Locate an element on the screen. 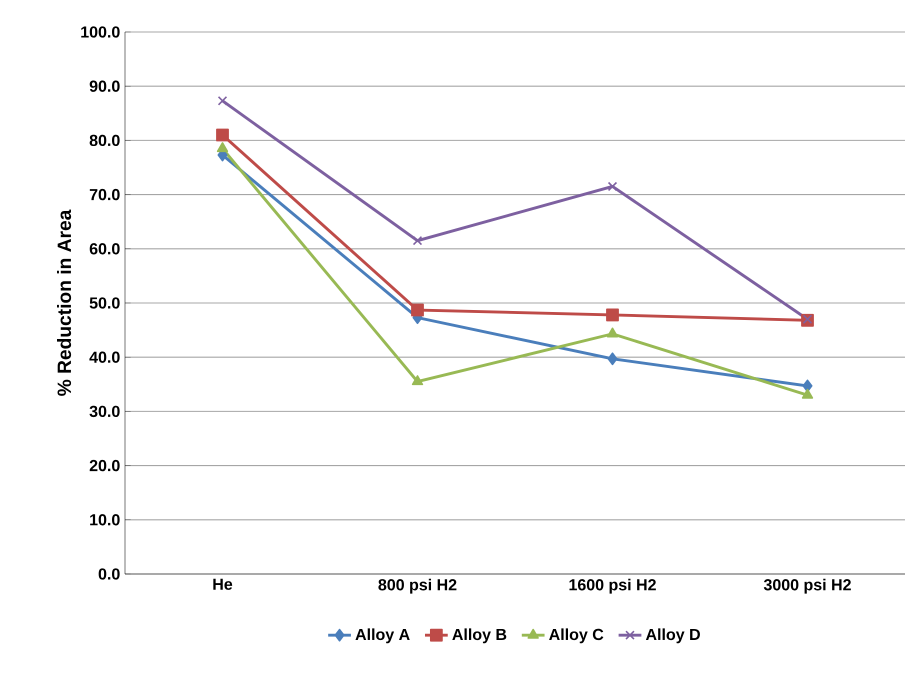 The width and height of the screenshot is (908, 677). y-tick-label: 90.0 is located at coordinates (105, 86).